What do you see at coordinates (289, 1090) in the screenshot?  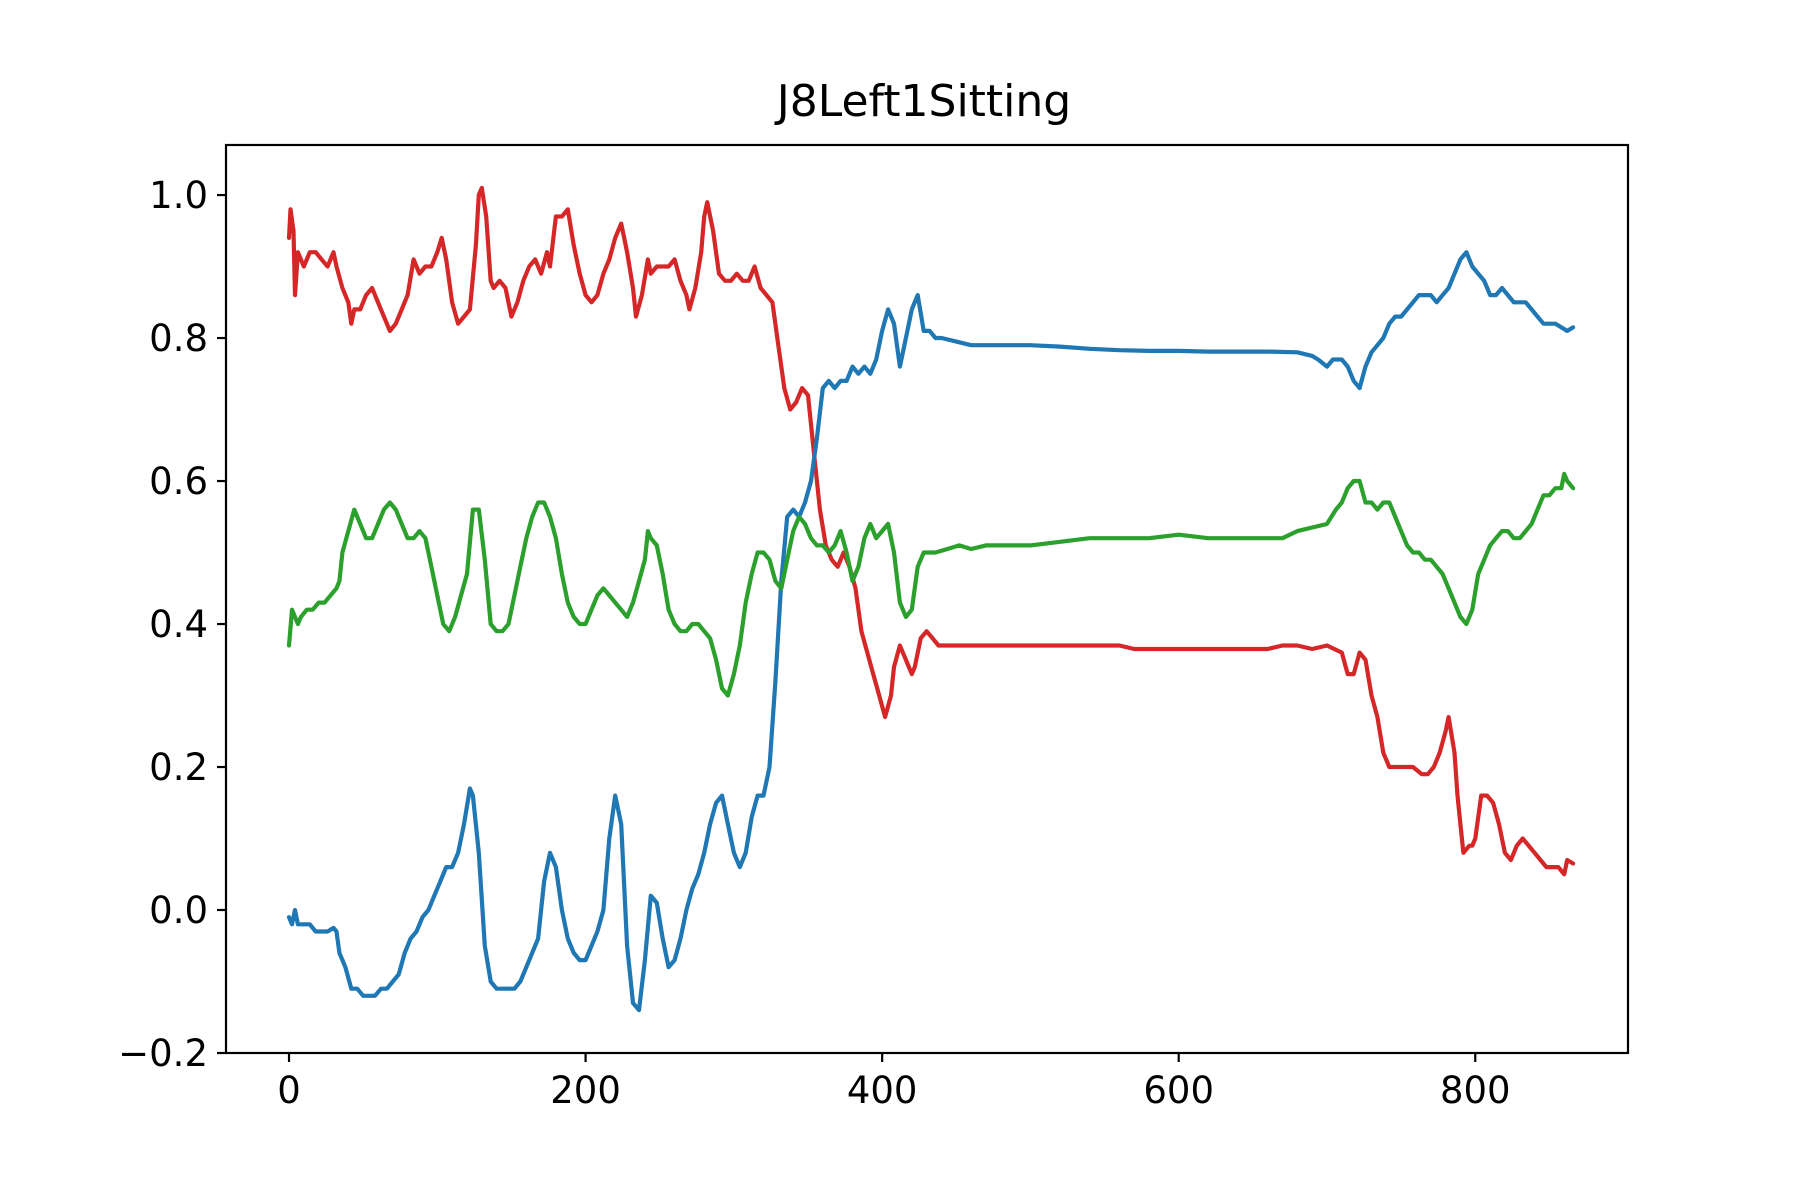 I see `x-tick-label: 0` at bounding box center [289, 1090].